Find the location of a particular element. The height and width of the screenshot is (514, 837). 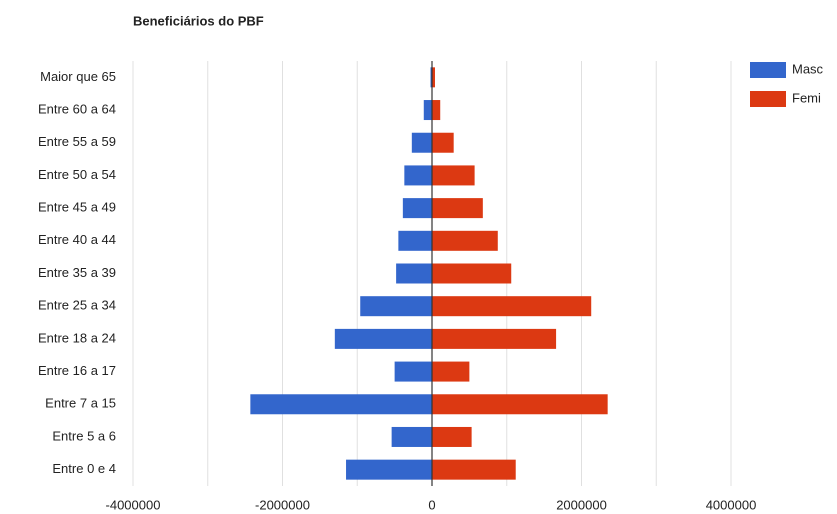

x-tick-label: -2000000 is located at coordinates (282, 504).